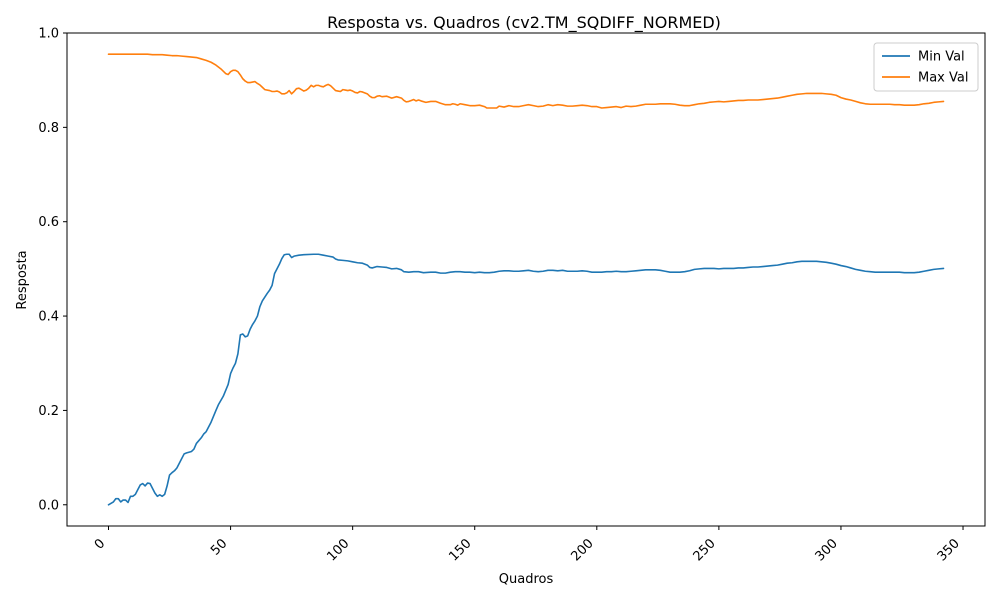 This screenshot has width=1000, height=600. I want to click on x-tick-label: 0, so click(100, 544).